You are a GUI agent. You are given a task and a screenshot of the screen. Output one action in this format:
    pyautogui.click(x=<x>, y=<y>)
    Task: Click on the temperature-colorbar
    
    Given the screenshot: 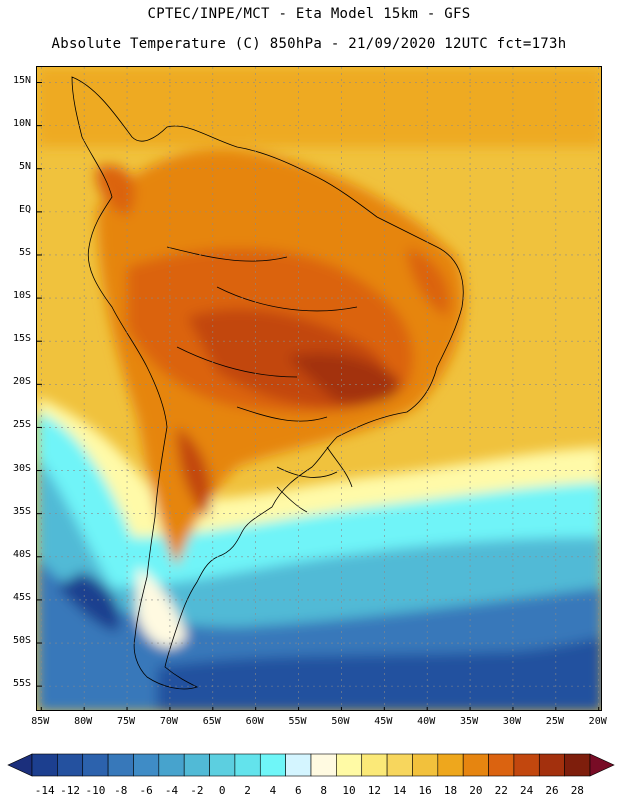 What is the action you would take?
    pyautogui.click(x=311, y=765)
    